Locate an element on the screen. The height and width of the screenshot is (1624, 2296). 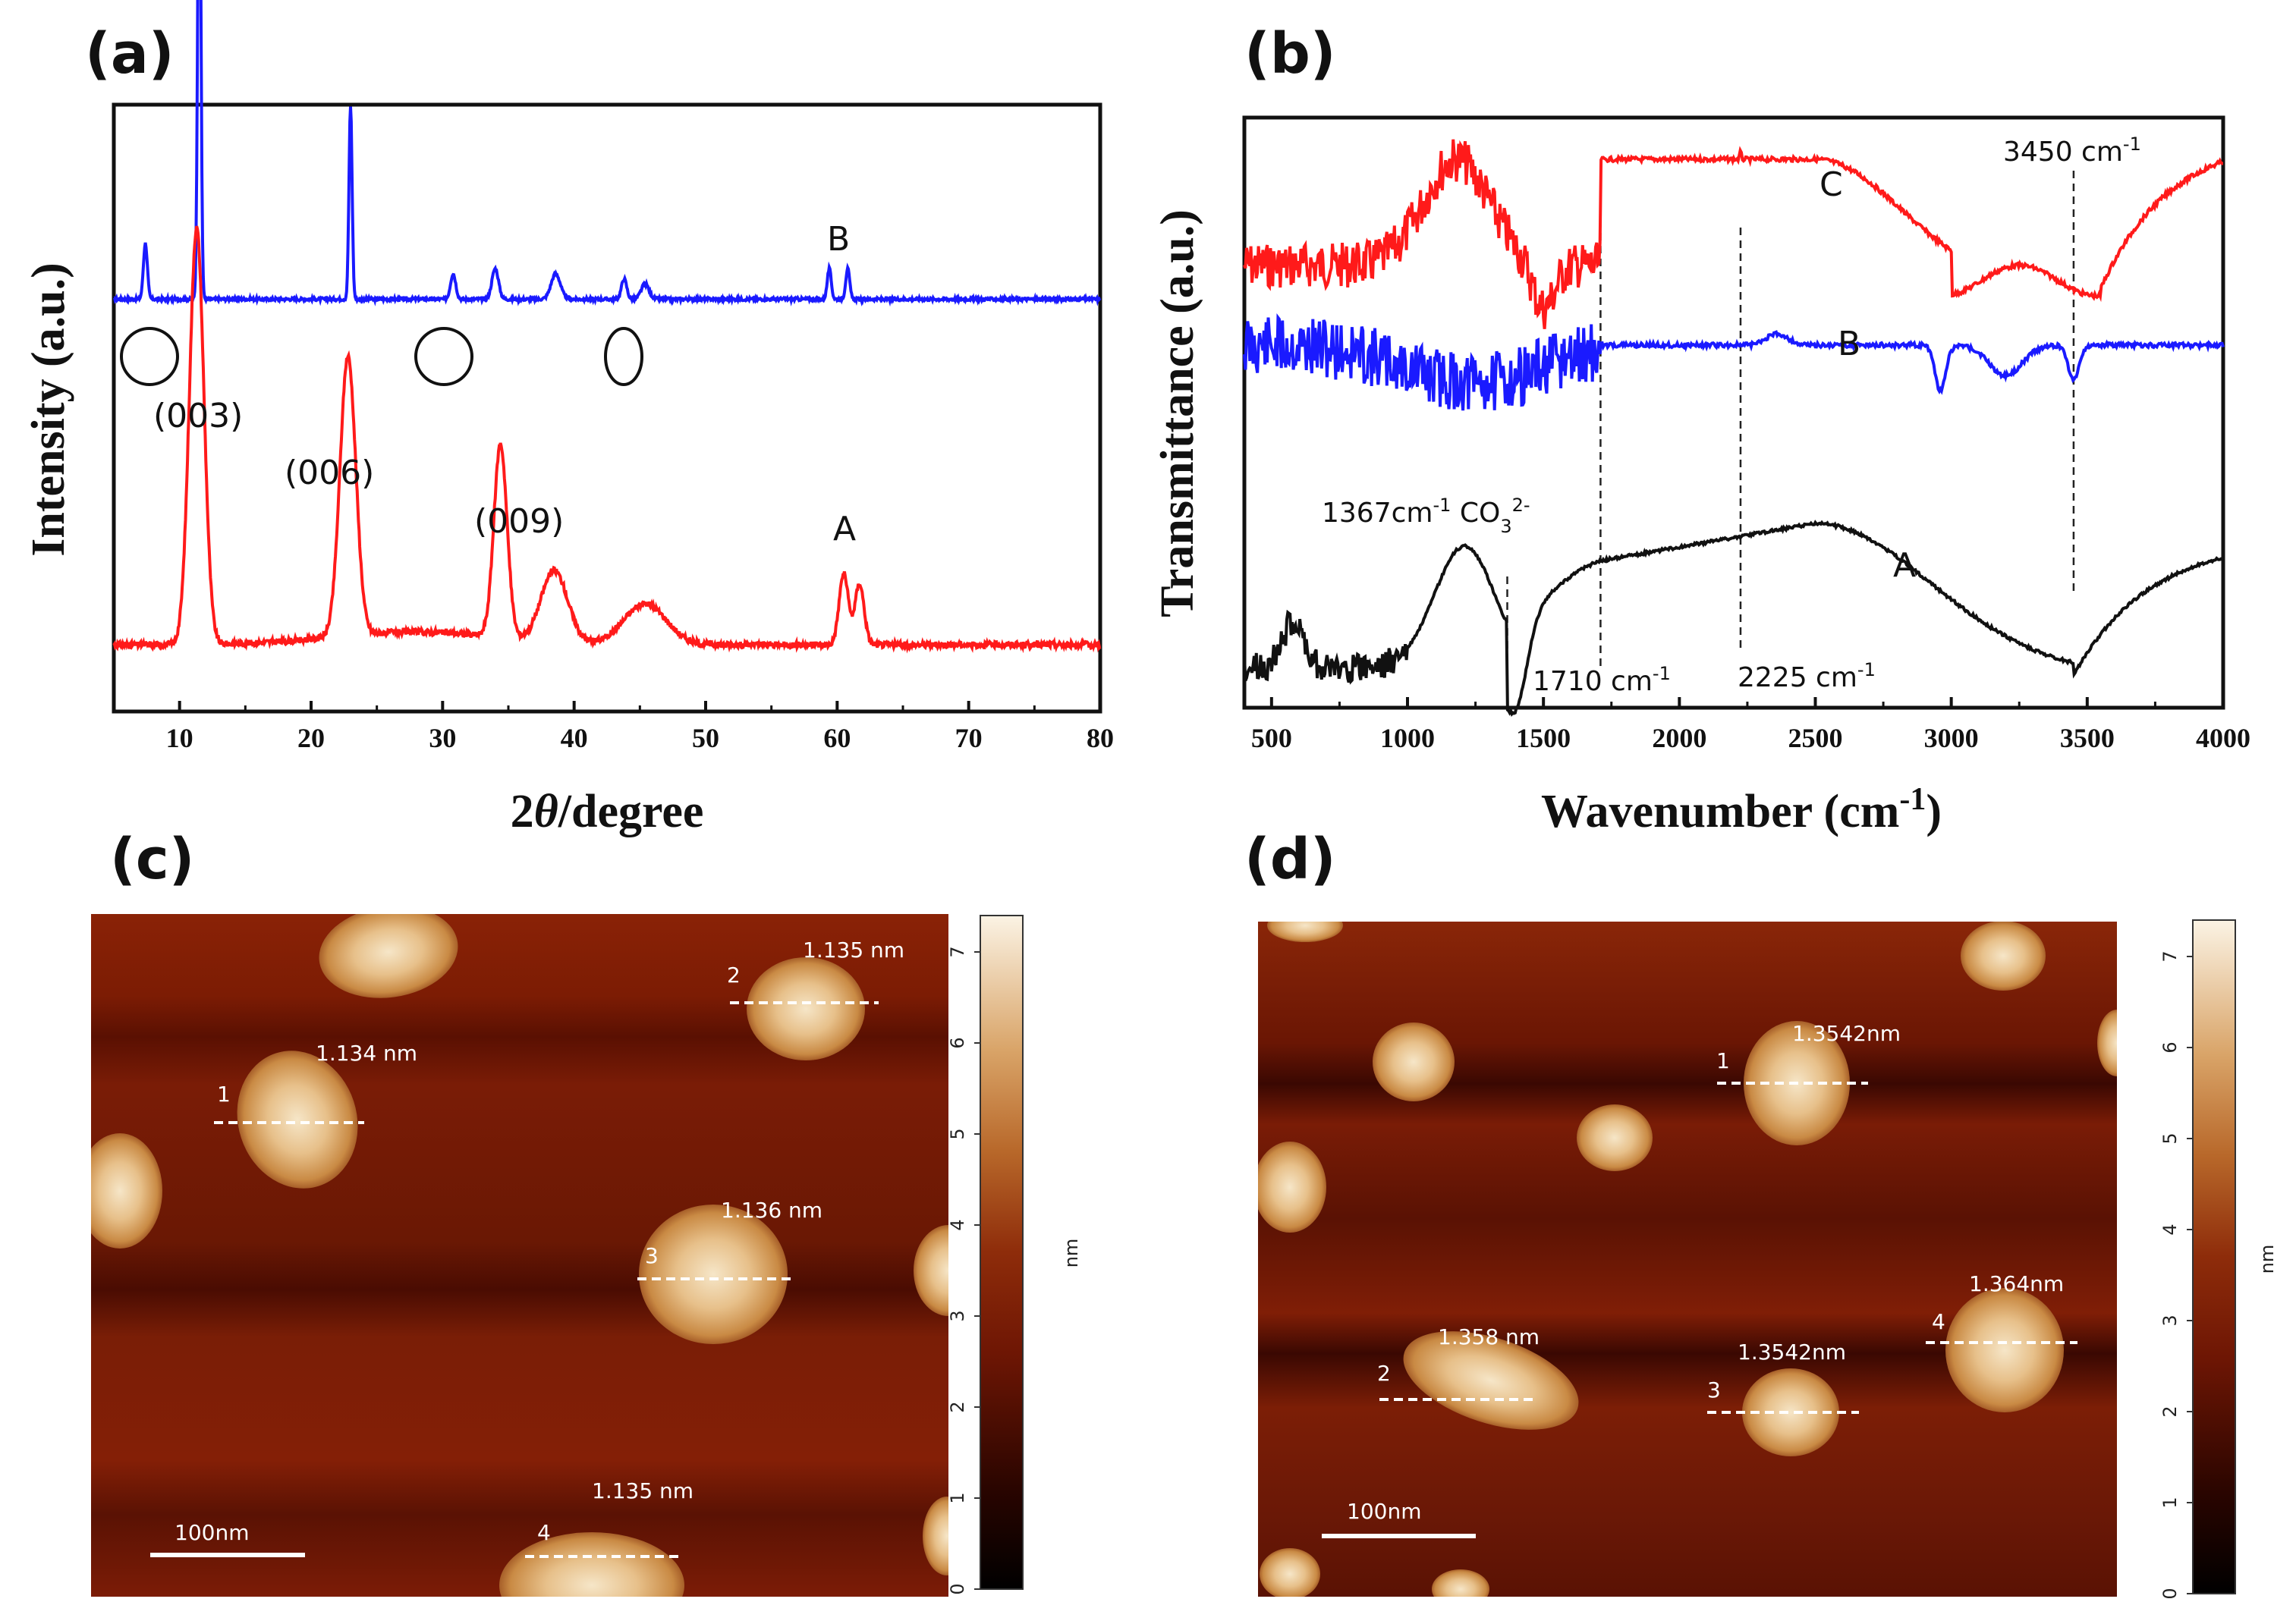
peak-label-006: (006) is located at coordinates (329, 473).